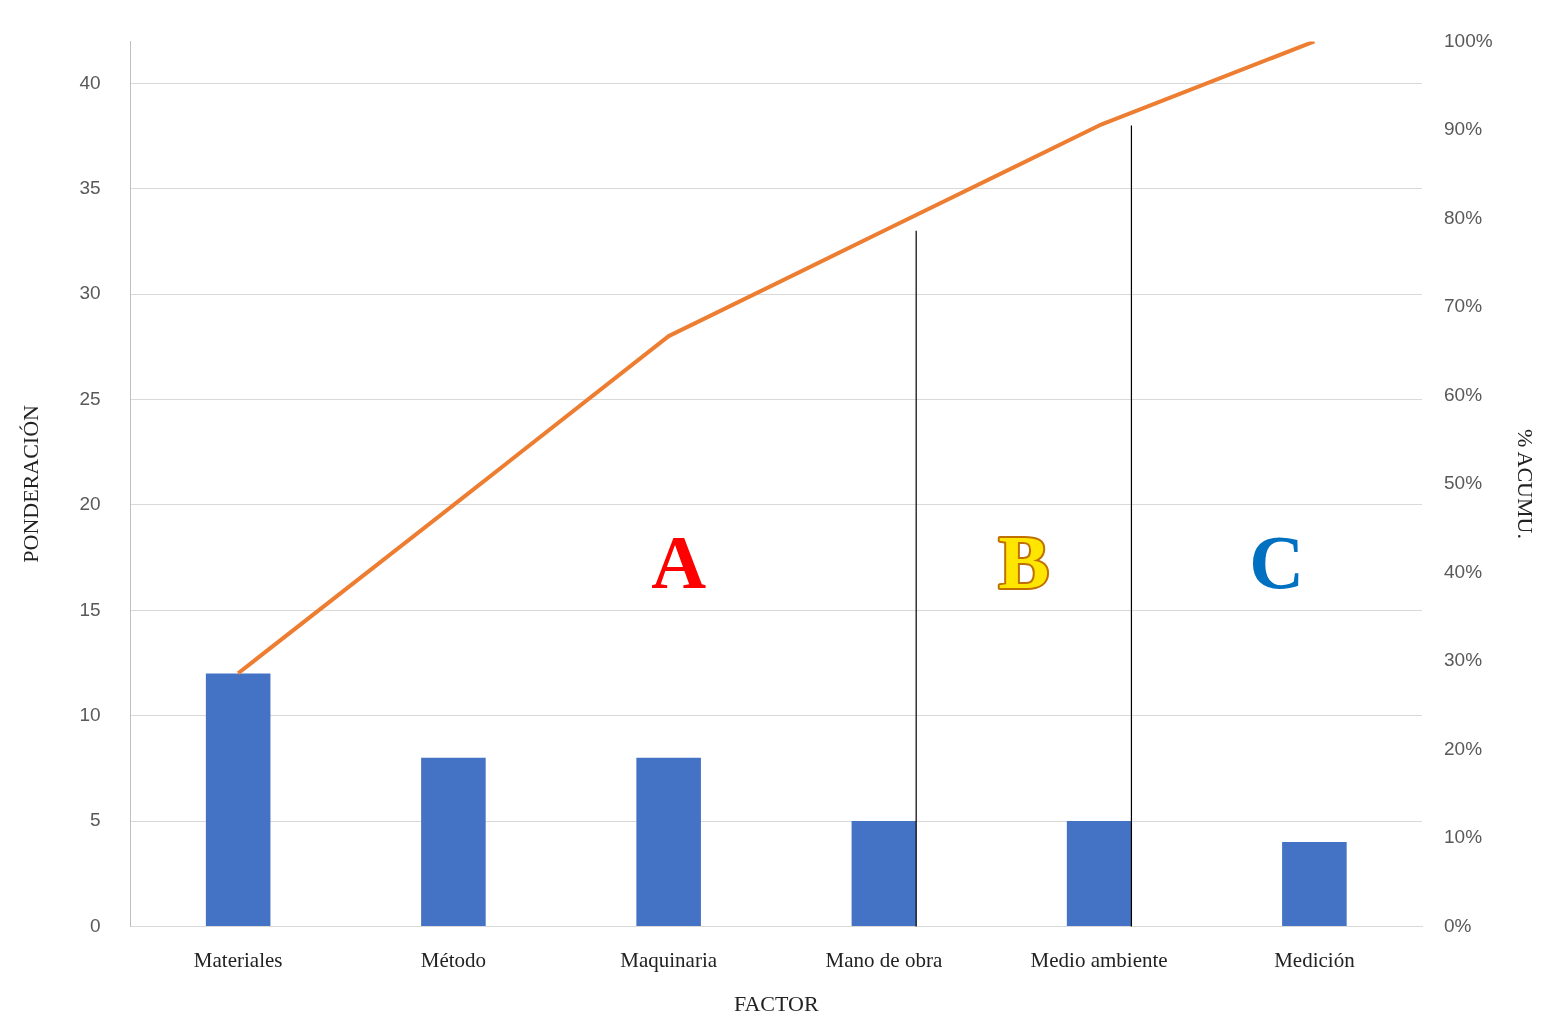  Describe the element at coordinates (884, 959) in the screenshot. I see `x-tick-label: Mano de obra` at that location.